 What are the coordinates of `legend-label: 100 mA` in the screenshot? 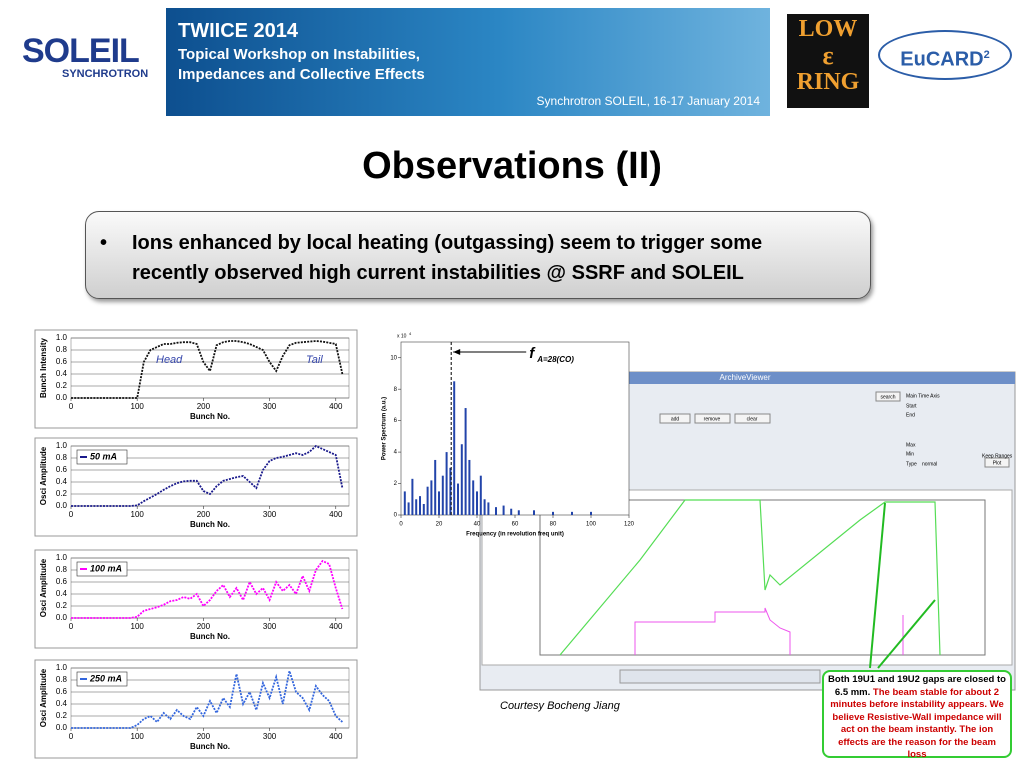 It's located at (106, 568).